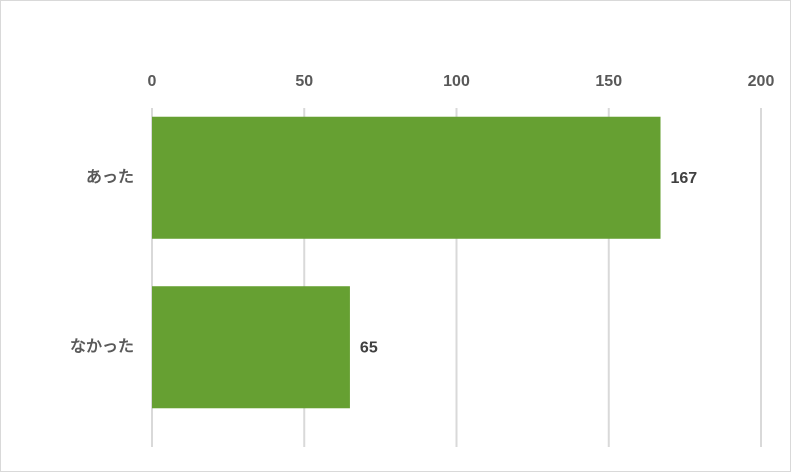 Image resolution: width=791 pixels, height=472 pixels. What do you see at coordinates (251, 347) in the screenshot?
I see `bar` at bounding box center [251, 347].